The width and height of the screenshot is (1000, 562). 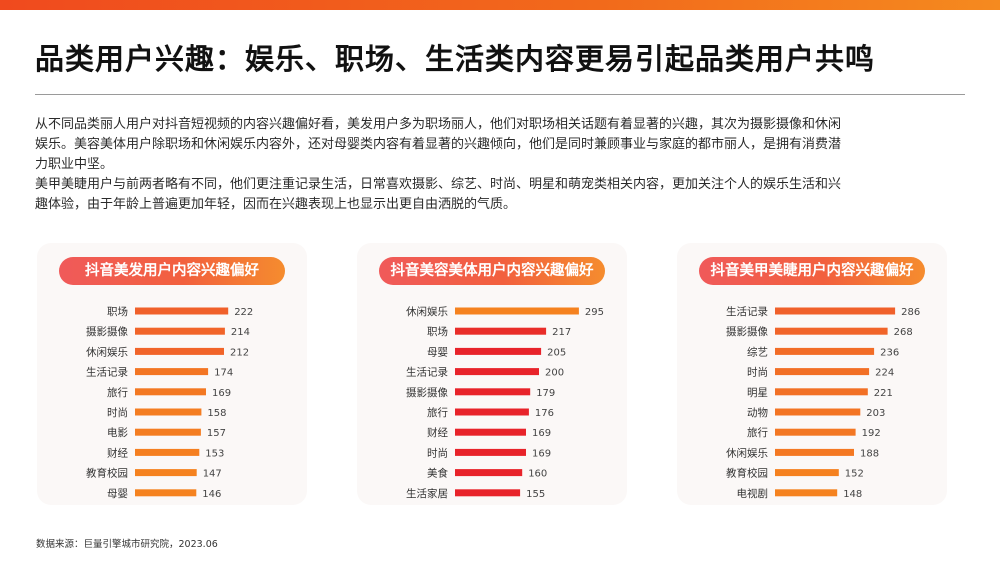 What do you see at coordinates (214, 453) in the screenshot?
I see `value-label: 153` at bounding box center [214, 453].